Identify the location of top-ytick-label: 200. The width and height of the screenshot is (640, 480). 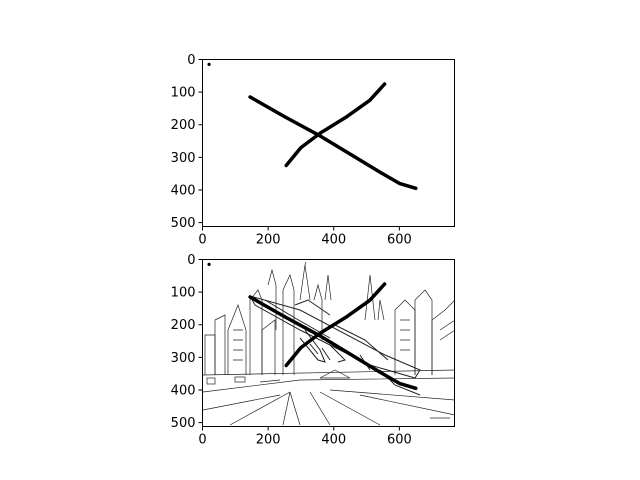
(183, 125).